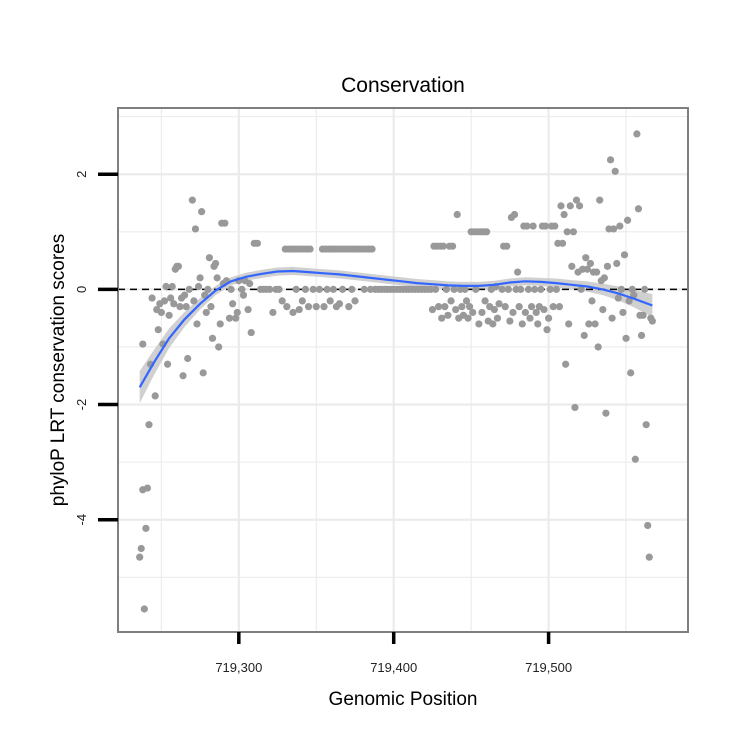 The image size is (750, 750). I want to click on y-tick-label: 2, so click(81, 174).